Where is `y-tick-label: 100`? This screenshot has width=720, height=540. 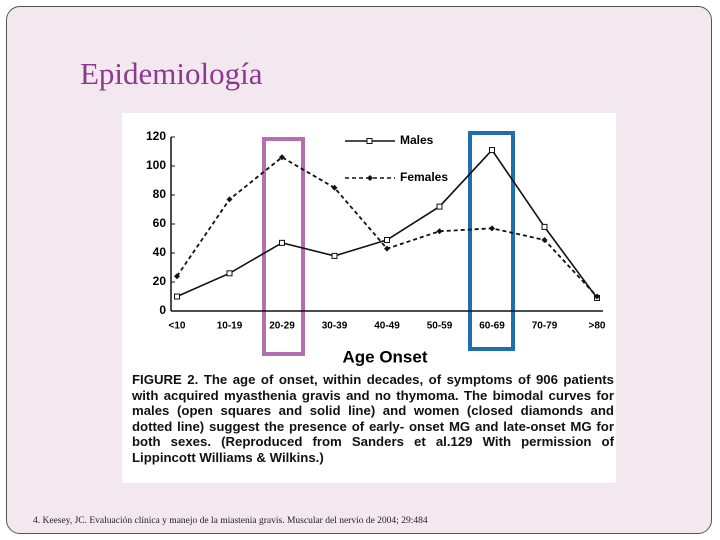 y-tick-label: 100 is located at coordinates (156, 165).